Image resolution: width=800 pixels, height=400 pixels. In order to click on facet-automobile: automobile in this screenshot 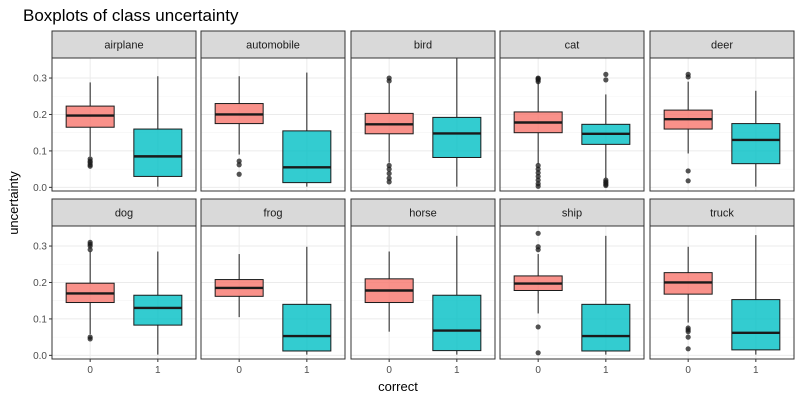, I will do `click(273, 111)`.